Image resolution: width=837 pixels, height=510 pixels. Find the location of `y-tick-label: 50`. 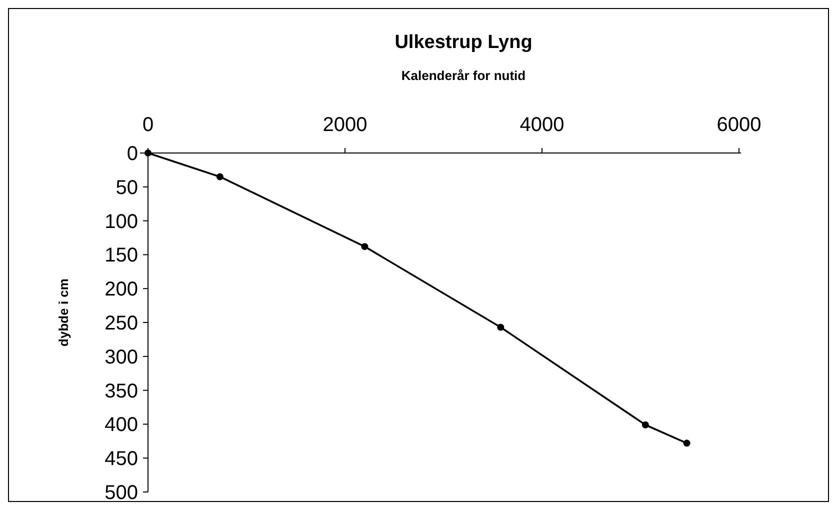

y-tick-label: 50 is located at coordinates (127, 187).